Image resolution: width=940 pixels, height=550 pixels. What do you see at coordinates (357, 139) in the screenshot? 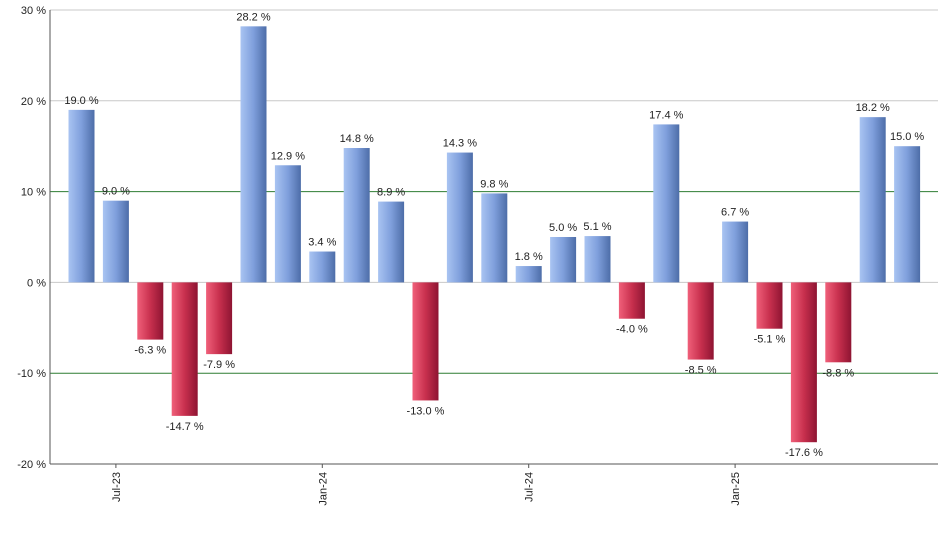
I see `data-label: 14.8 %` at bounding box center [357, 139].